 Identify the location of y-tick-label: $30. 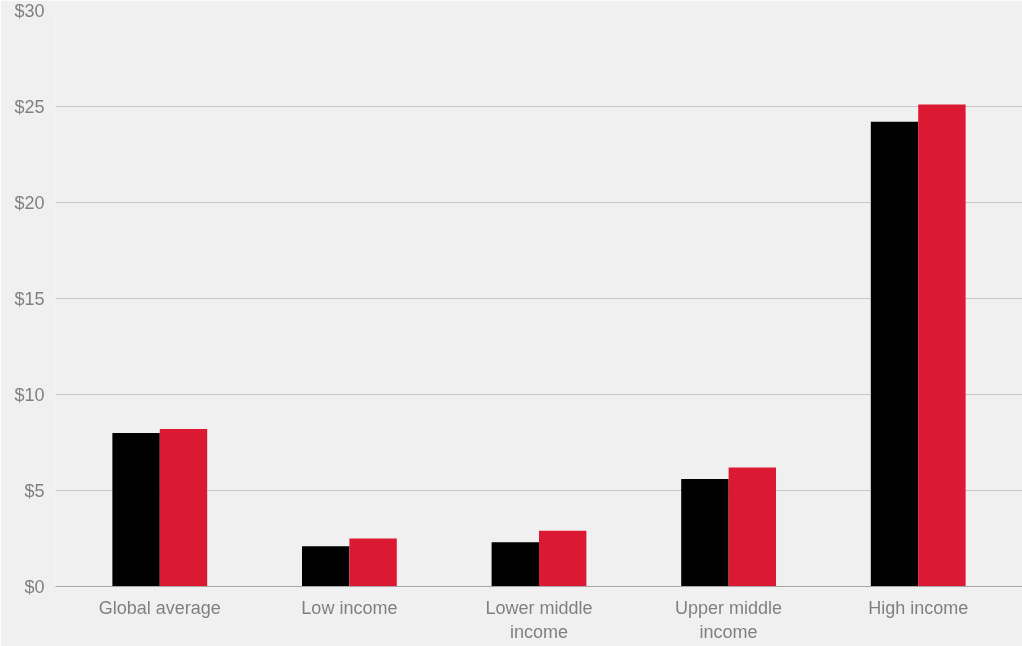
(29, 10).